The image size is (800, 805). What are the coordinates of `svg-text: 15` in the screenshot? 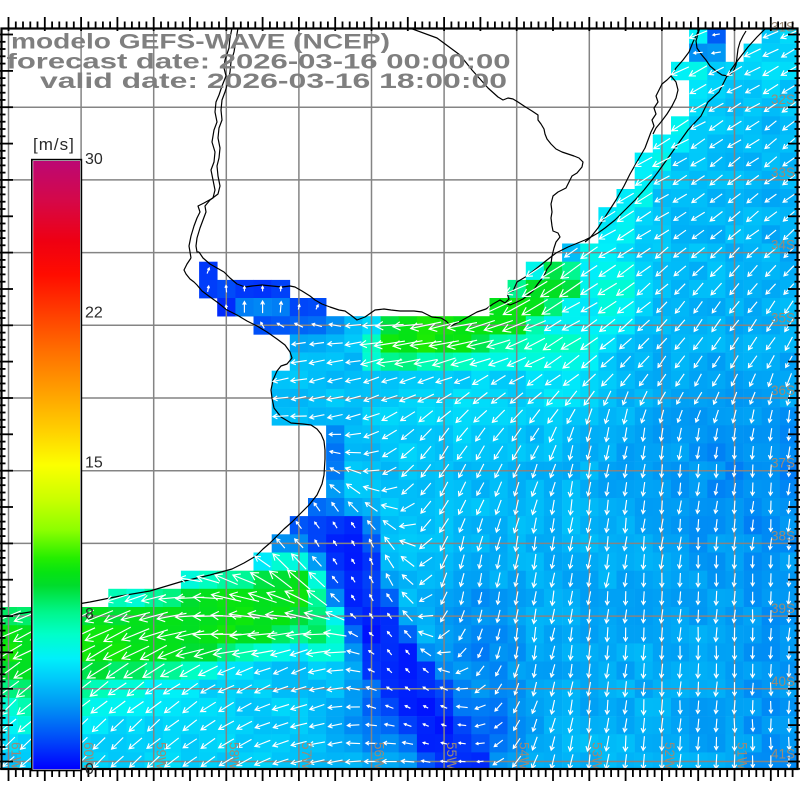 It's located at (94, 463).